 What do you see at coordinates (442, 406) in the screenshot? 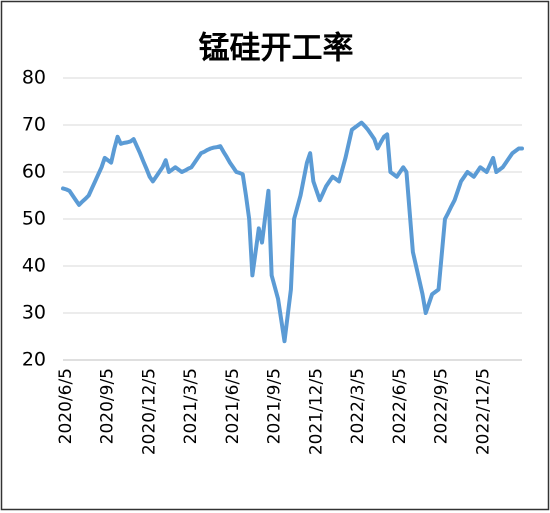
I see `x-tick-label: 2022/9/5` at bounding box center [442, 406].